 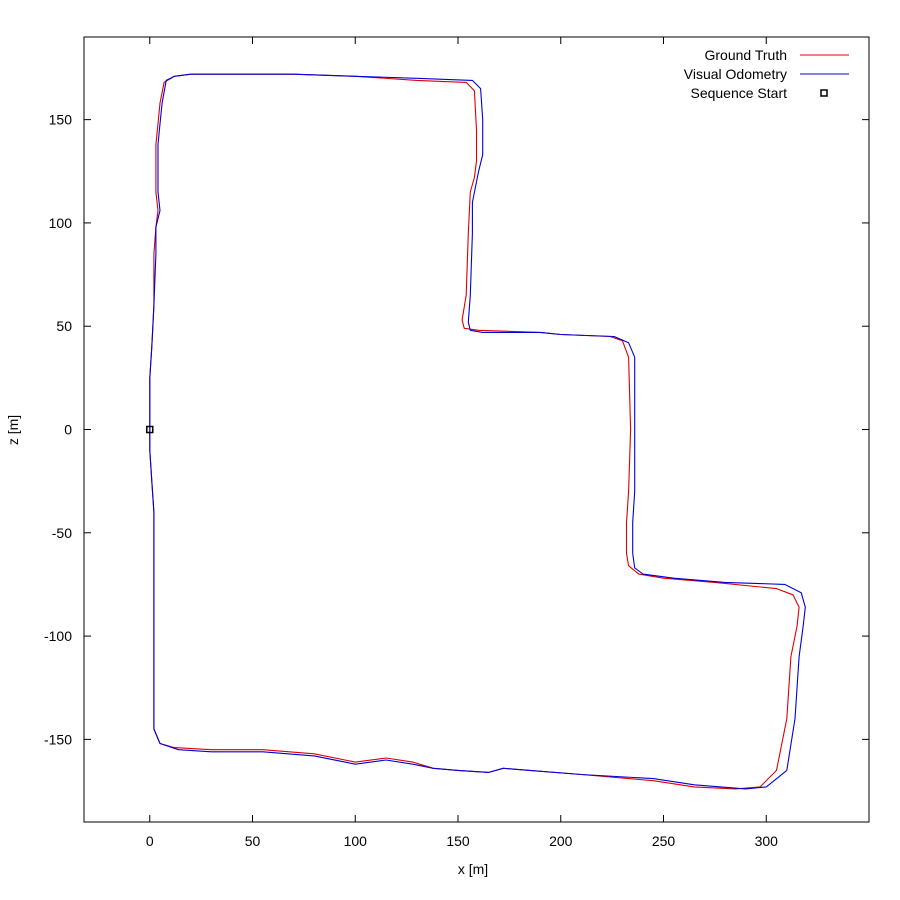 What do you see at coordinates (61, 120) in the screenshot?
I see `y-tick-label: 150` at bounding box center [61, 120].